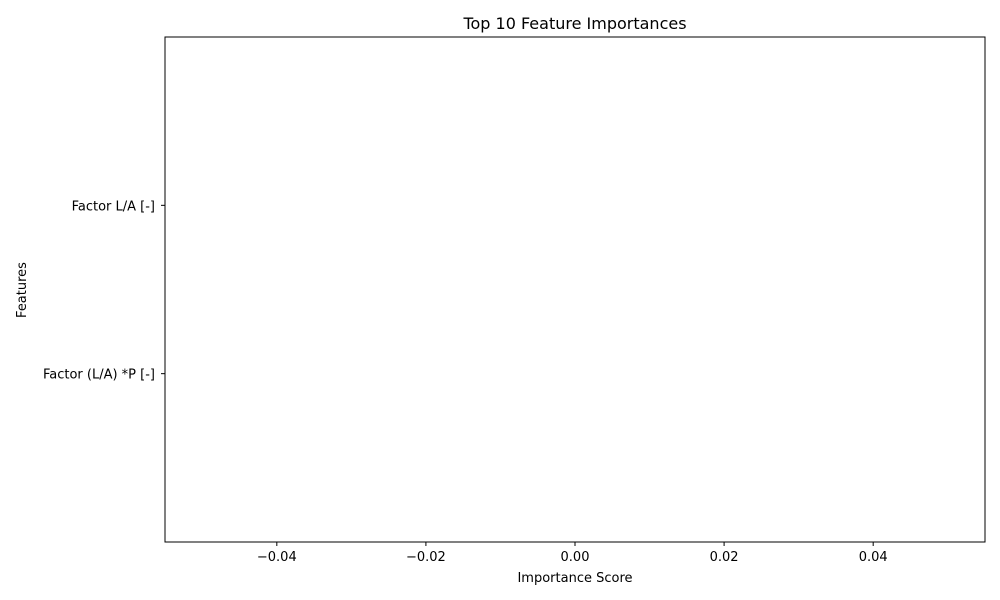 This screenshot has width=1000, height=600. Describe the element at coordinates (99, 375) in the screenshot. I see `y-tick-label: Factor (L/A) *P [-]` at that location.